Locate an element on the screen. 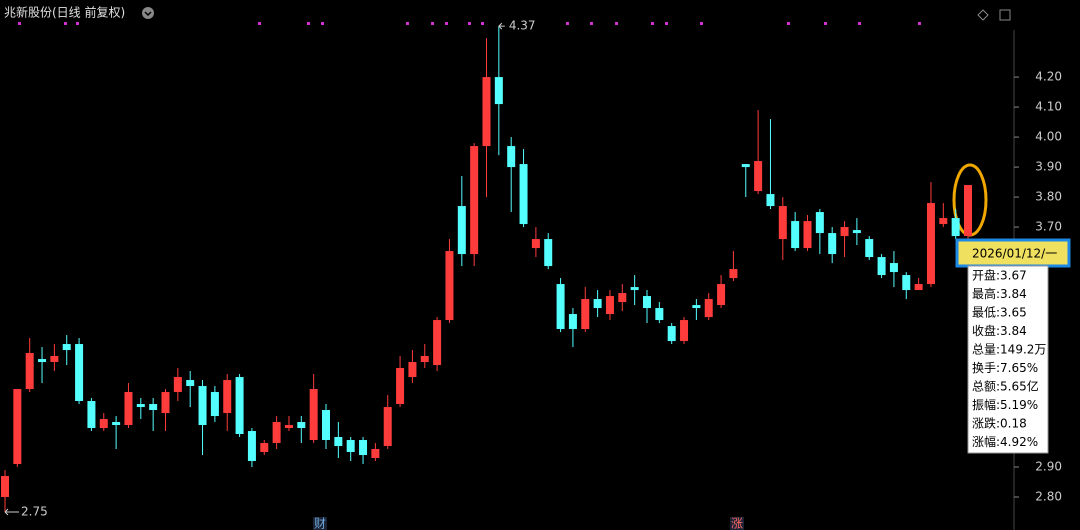 This screenshot has height=530, width=1080. tooltip-row: 最高:3.84 is located at coordinates (999, 293).